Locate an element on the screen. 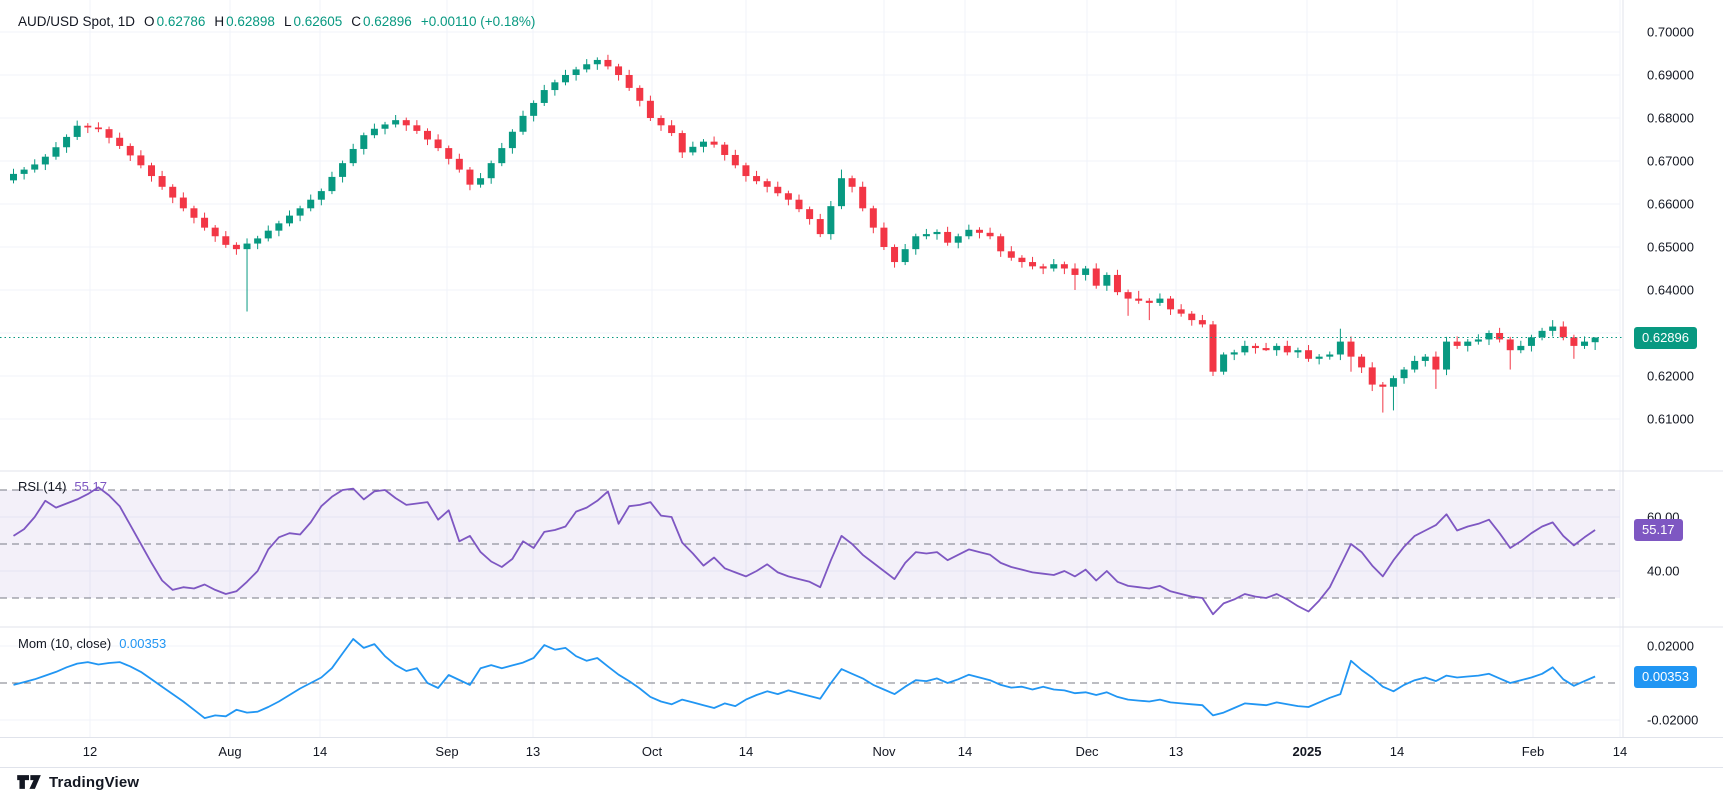 This screenshot has height=803, width=1723. rsi-value-badge: 55.17 is located at coordinates (1658, 530).